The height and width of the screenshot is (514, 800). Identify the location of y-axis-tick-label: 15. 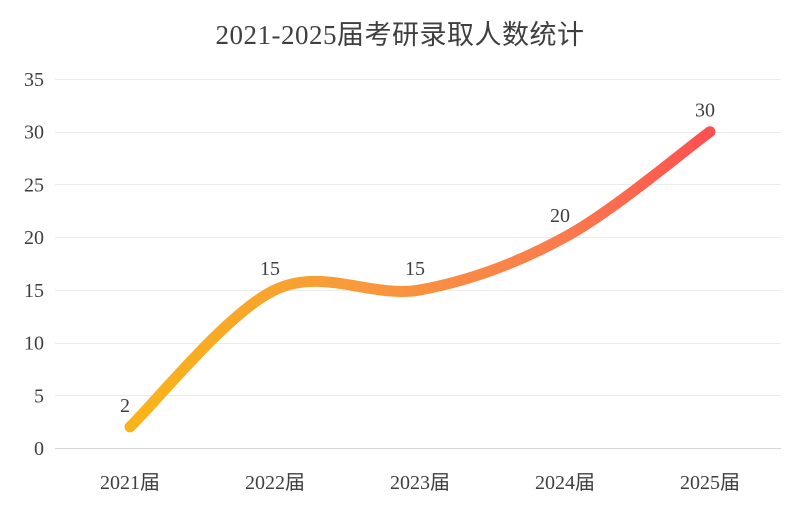
(34, 291).